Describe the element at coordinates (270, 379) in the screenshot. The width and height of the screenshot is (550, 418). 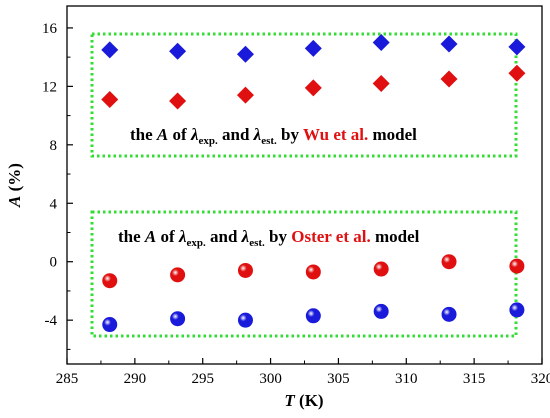
I see `x-tick-label: 300` at that location.